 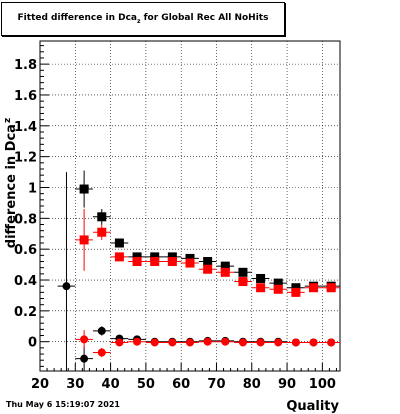 What do you see at coordinates (25, 65) in the screenshot?
I see `y-tick-label: 1.8` at bounding box center [25, 65].